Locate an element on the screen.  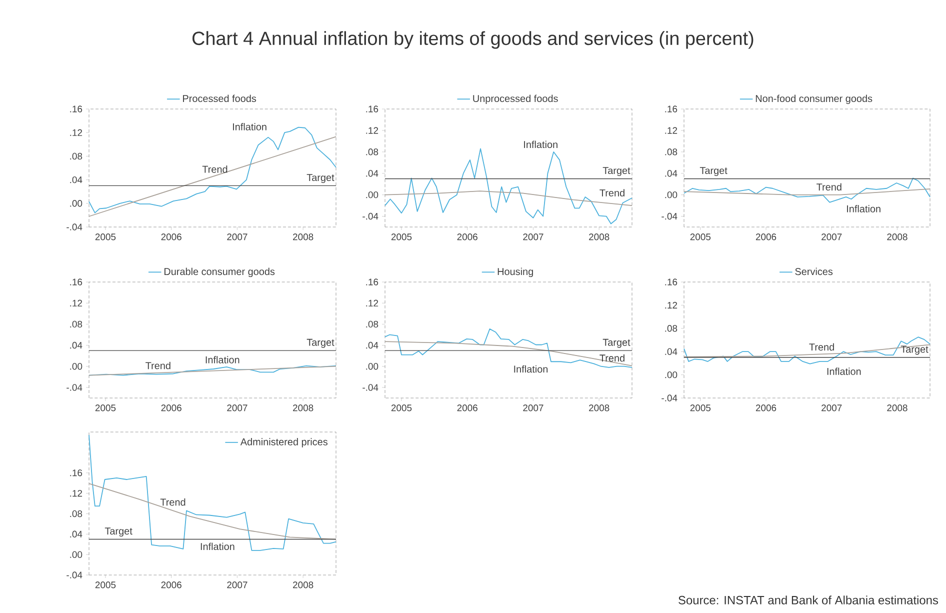
legend-label: Services is located at coordinates (814, 272).